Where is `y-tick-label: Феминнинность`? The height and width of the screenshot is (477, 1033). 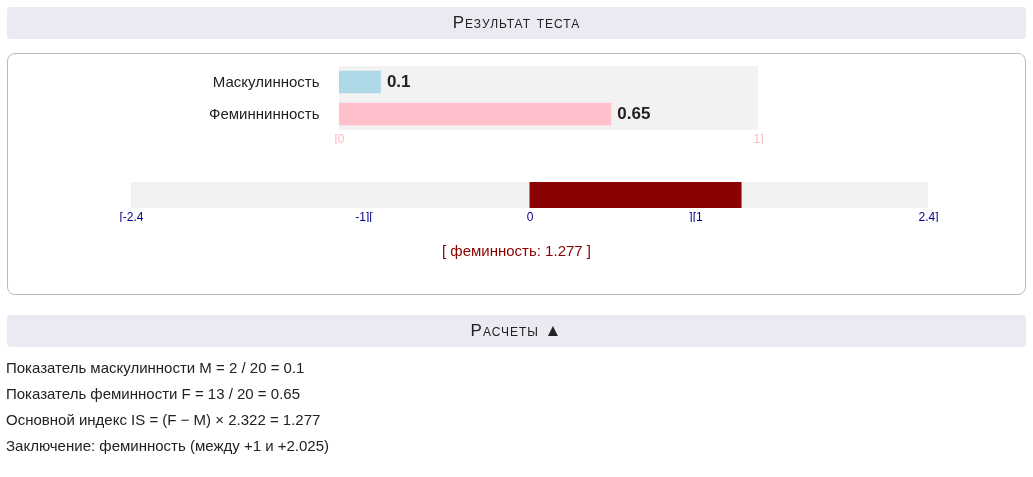
y-tick-label: Феминнинность is located at coordinates (264, 113).